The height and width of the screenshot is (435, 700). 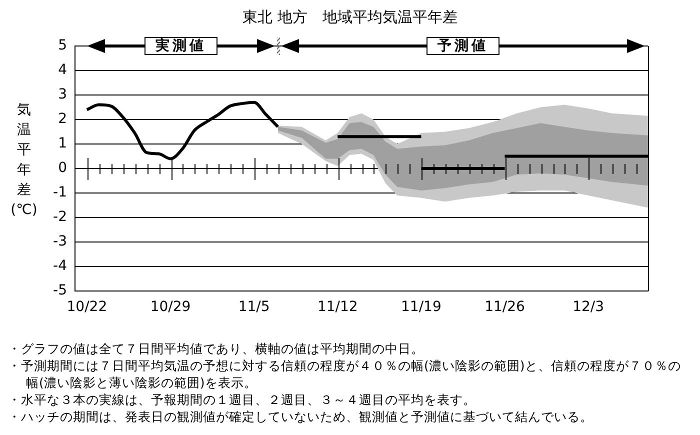 I want to click on y-tick-label: 2, so click(x=62, y=119).